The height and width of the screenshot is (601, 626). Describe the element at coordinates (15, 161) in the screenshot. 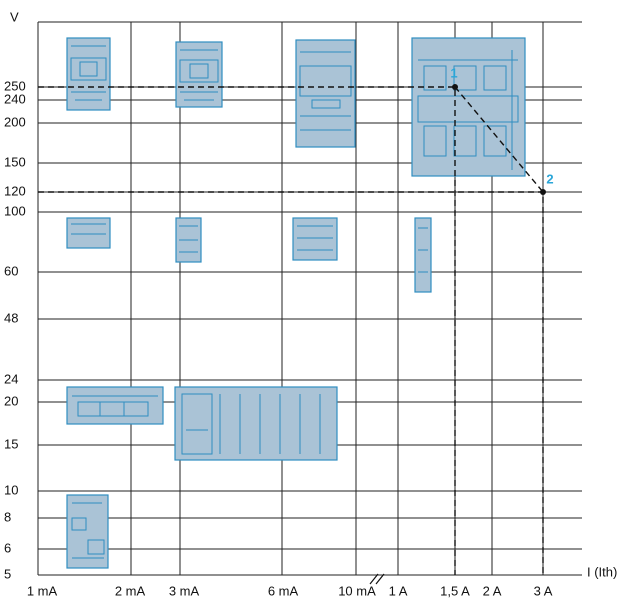

I see `y-tick-label: 150` at that location.